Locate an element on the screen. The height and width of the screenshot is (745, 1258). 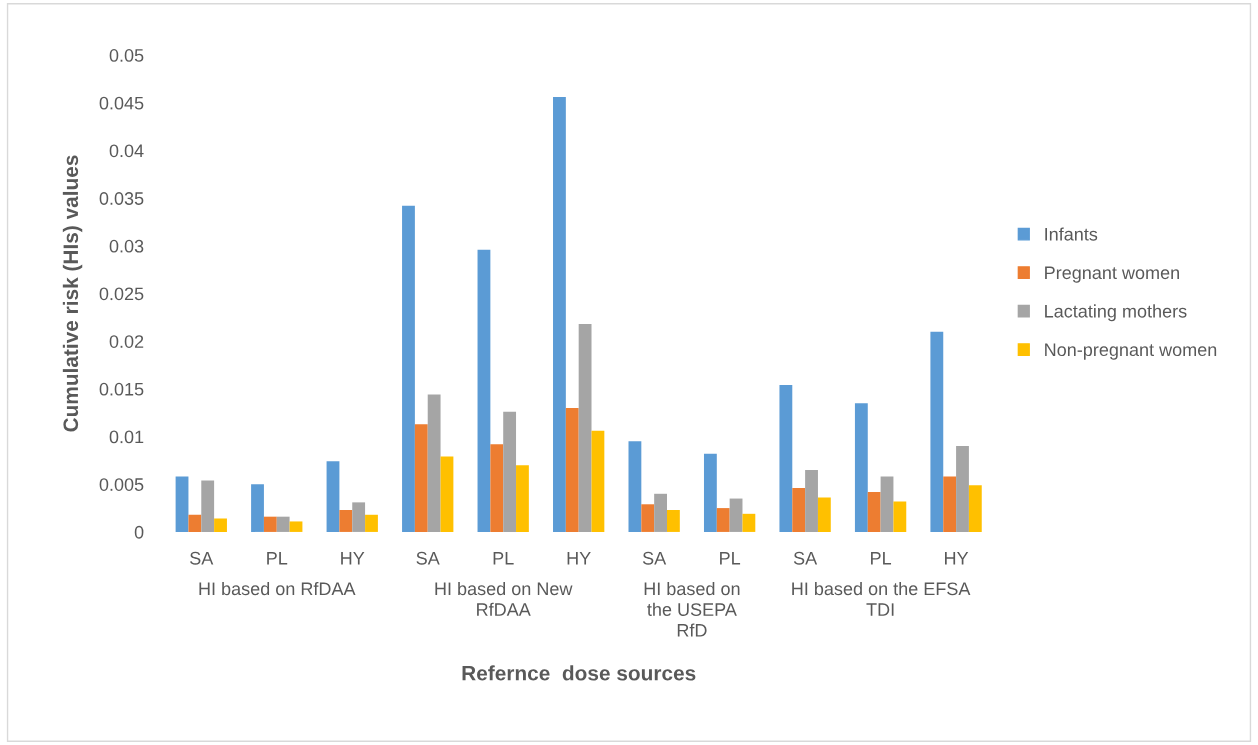
text: HI based on New RfDAA is located at coordinates (504, 598).